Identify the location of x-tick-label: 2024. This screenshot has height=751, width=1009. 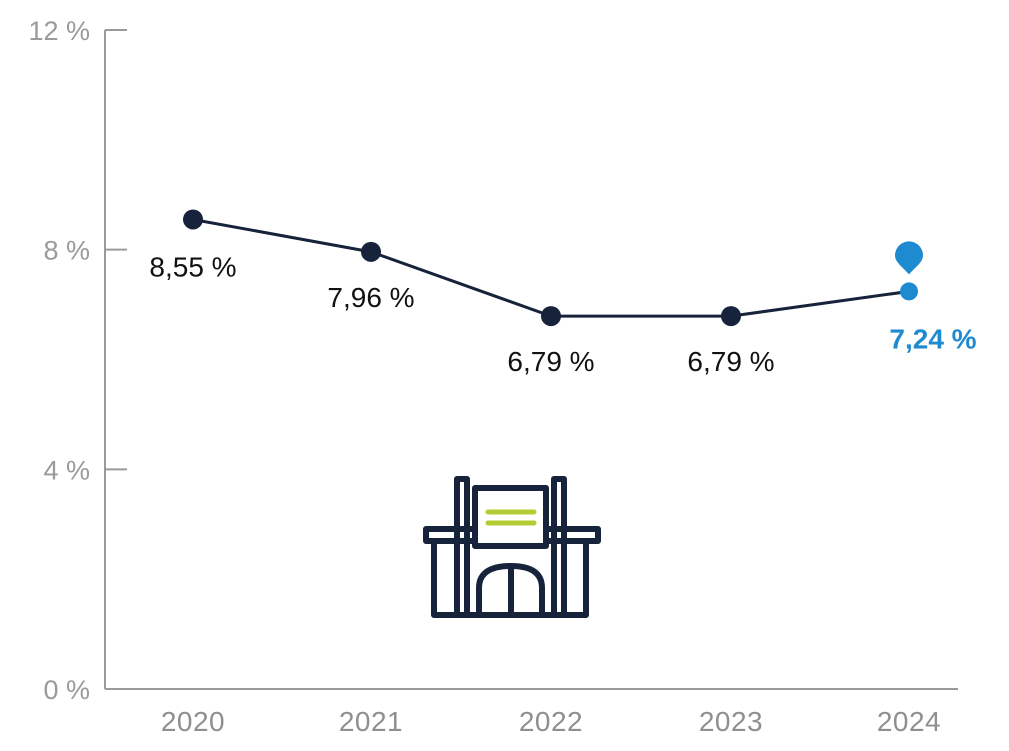
(909, 721).